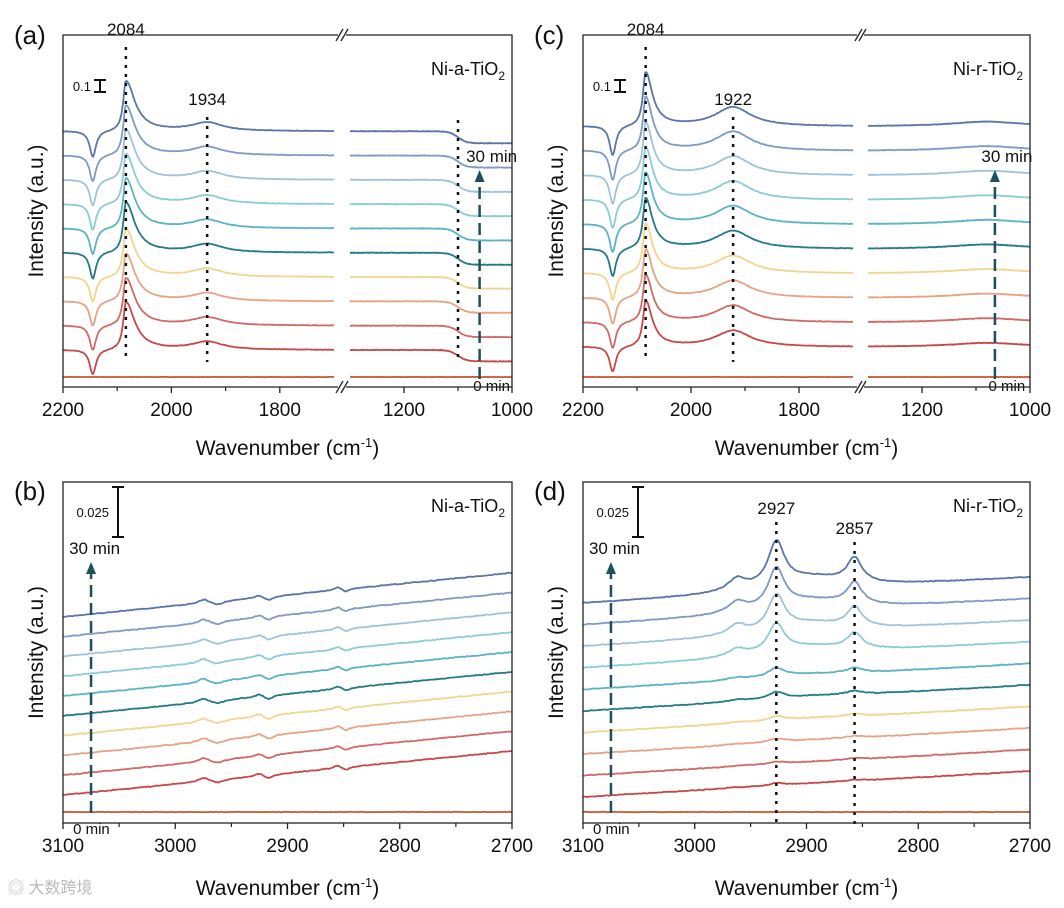  Describe the element at coordinates (612, 512) in the screenshot. I see `scale-bar-label: 0.025` at that location.